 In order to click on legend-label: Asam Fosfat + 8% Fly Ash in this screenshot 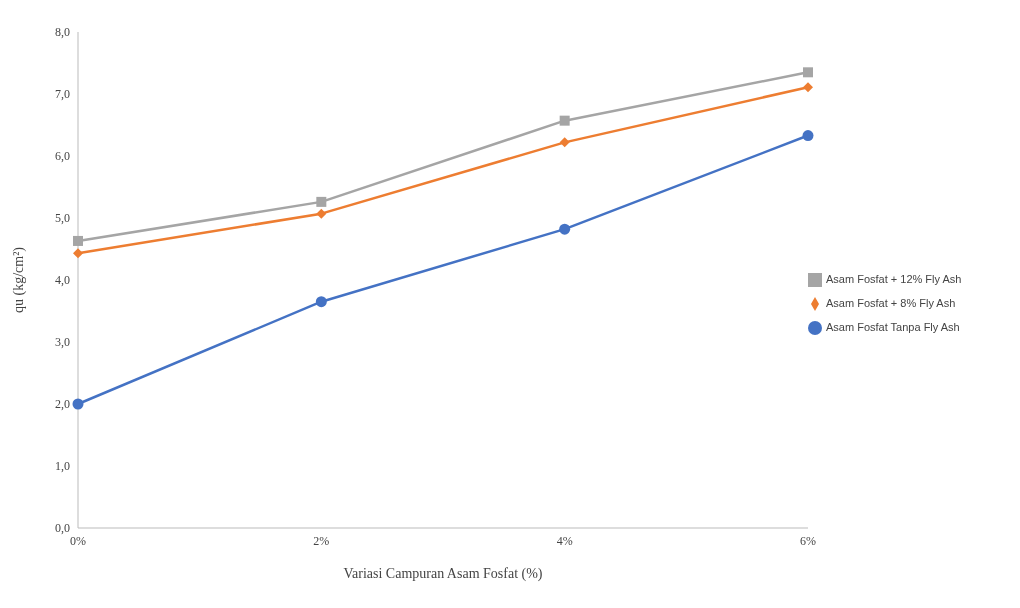, I will do `click(891, 303)`.